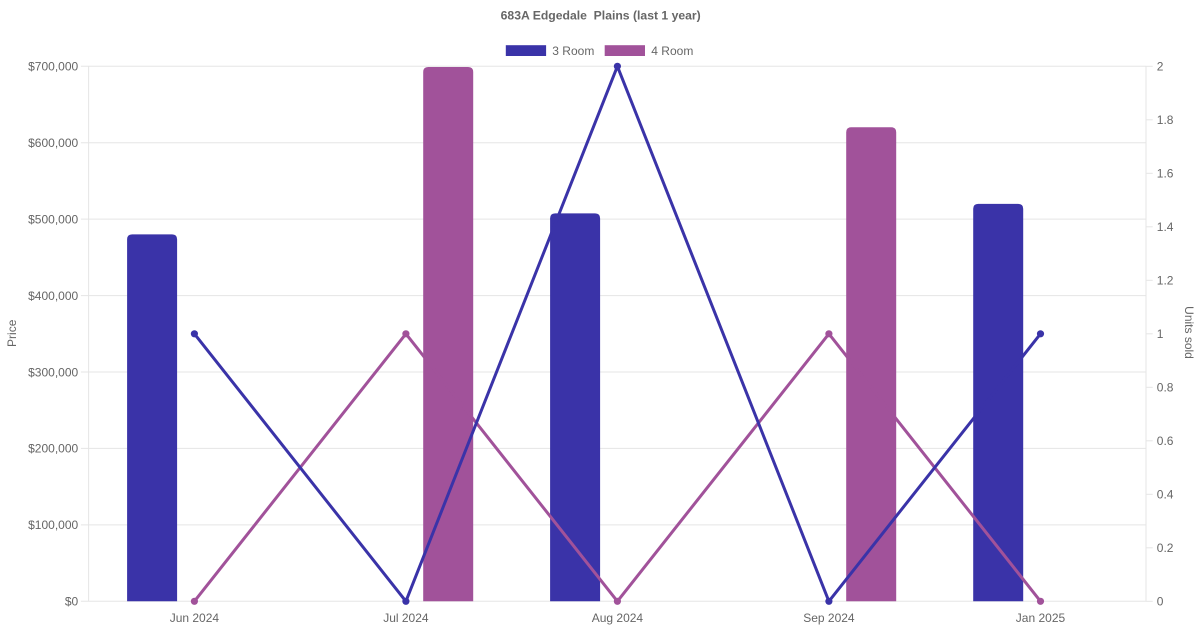 Image resolution: width=1200 pixels, height=630 pixels. Describe the element at coordinates (1165, 441) in the screenshot. I see `svg-text: 0.6` at that location.